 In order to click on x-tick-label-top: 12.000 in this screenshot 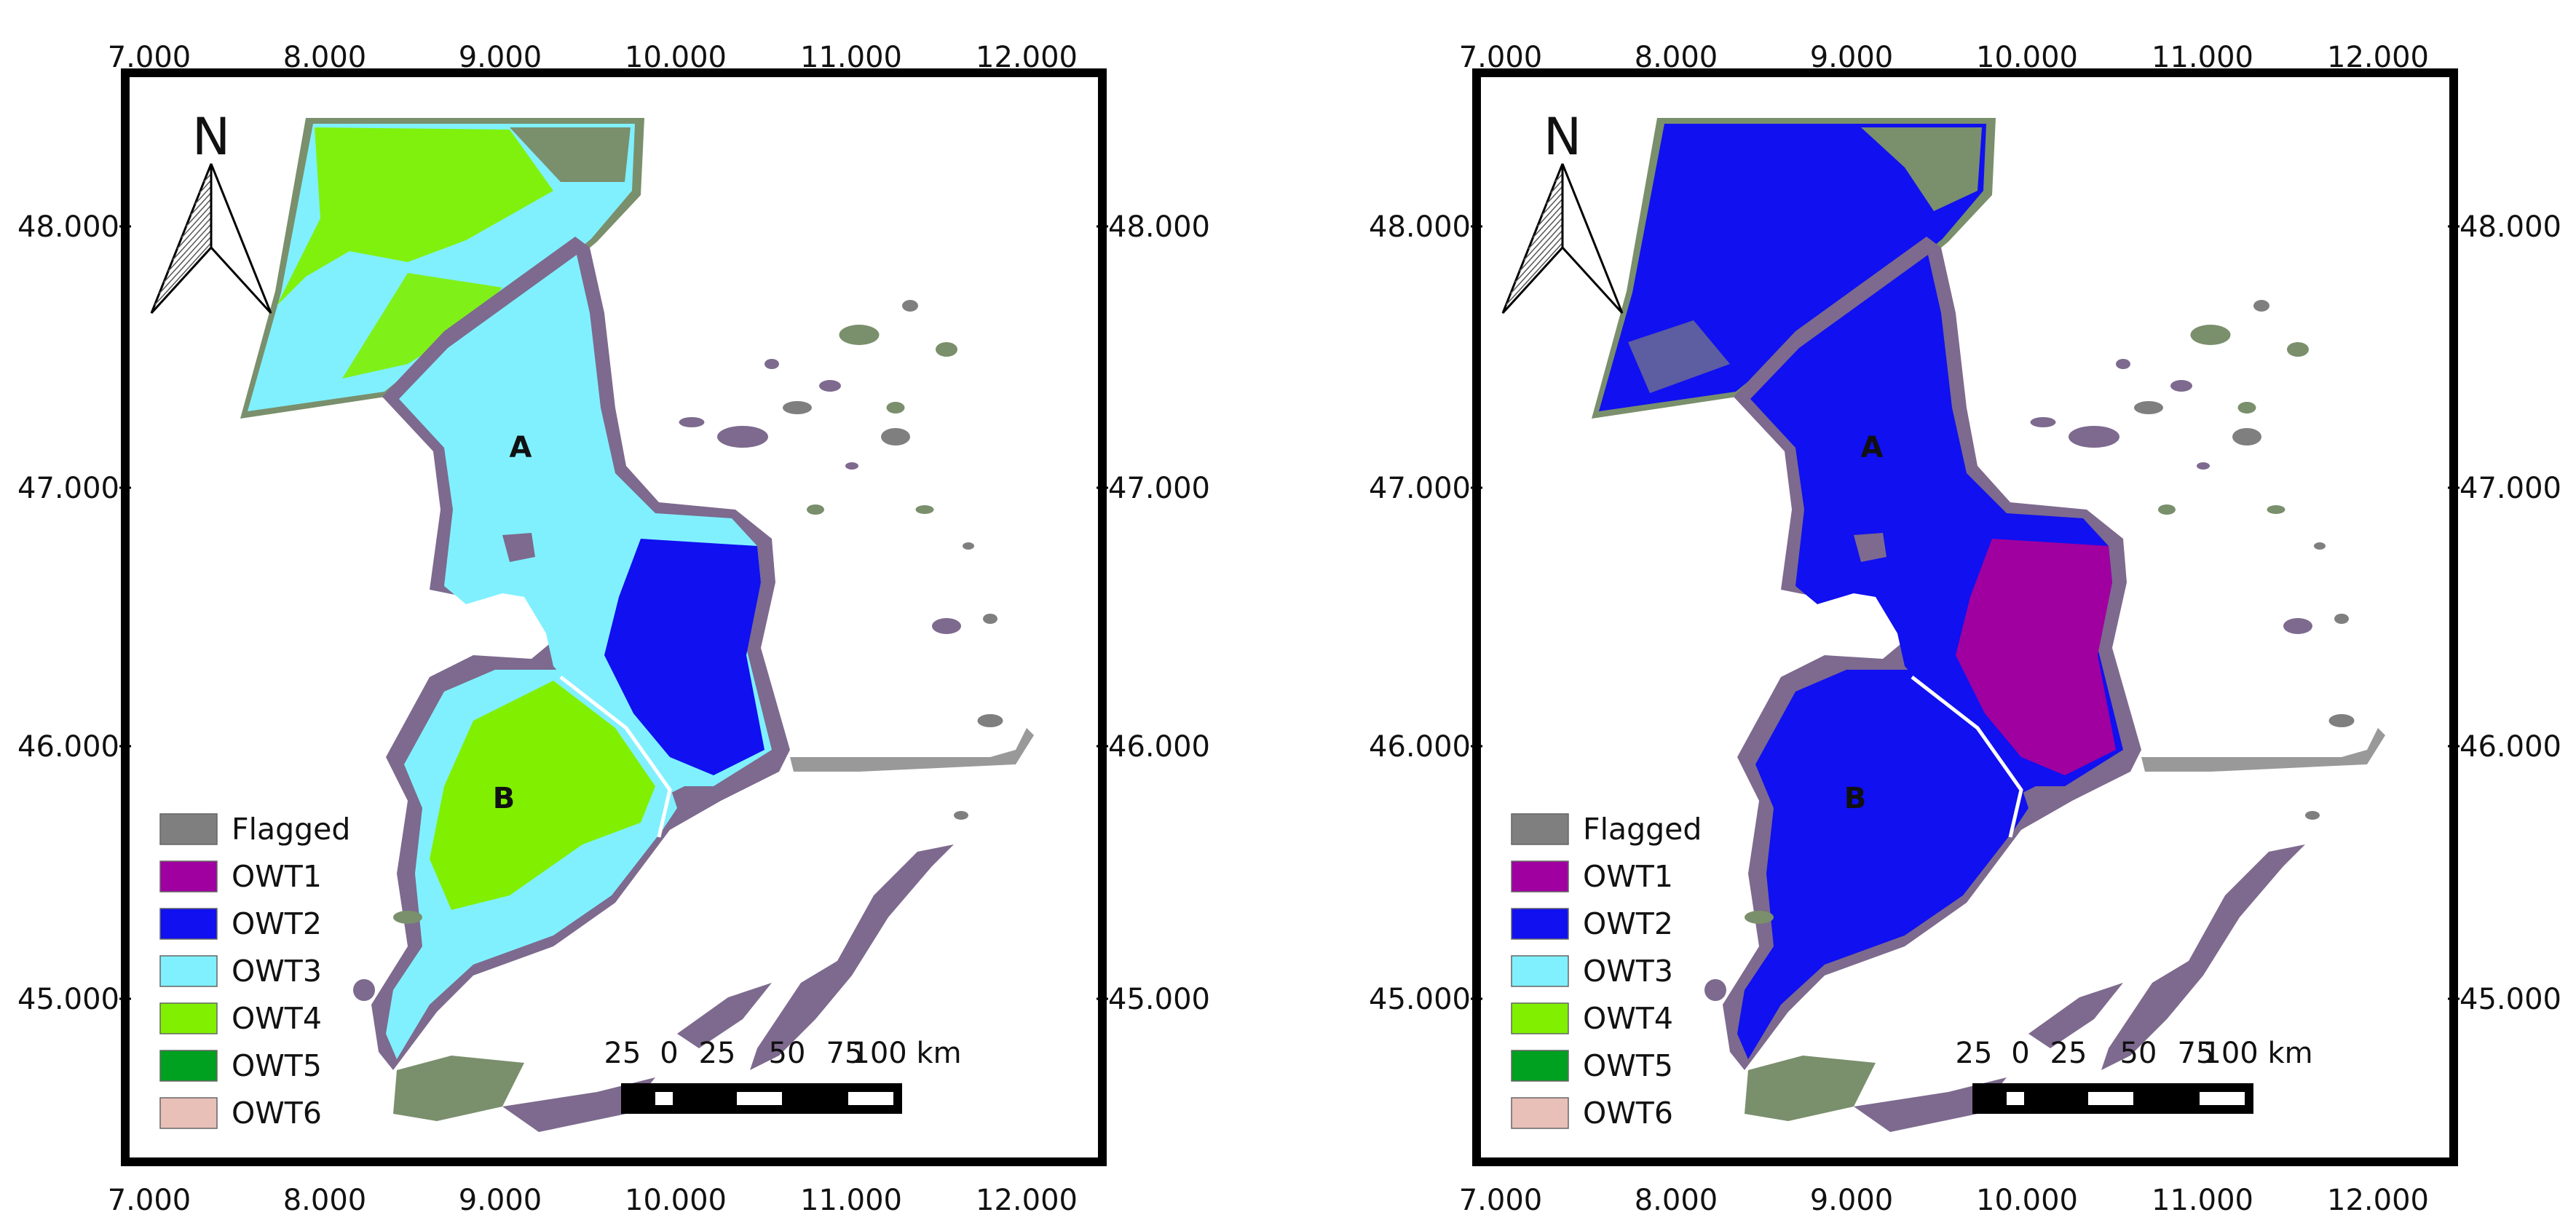, I will do `click(1027, 57)`.